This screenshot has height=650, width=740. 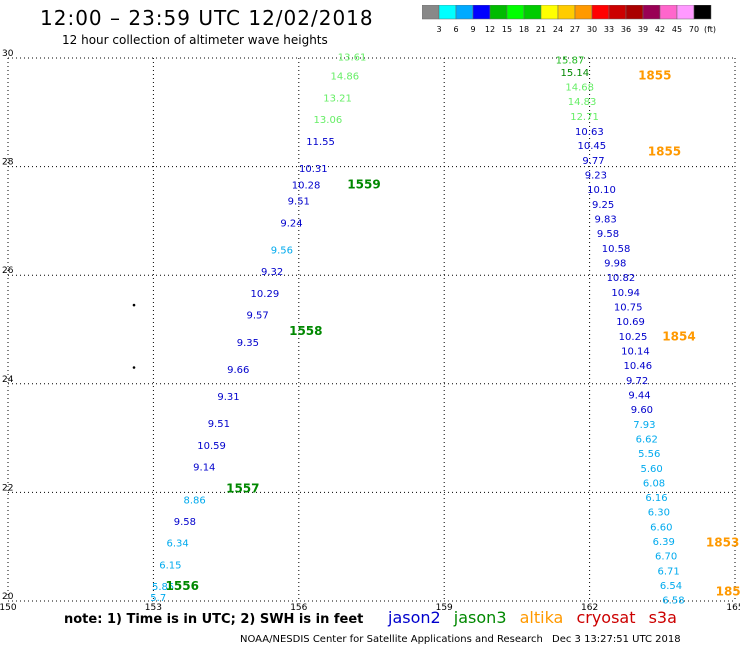 I want to click on colorbar-swatch, so click(x=702, y=12).